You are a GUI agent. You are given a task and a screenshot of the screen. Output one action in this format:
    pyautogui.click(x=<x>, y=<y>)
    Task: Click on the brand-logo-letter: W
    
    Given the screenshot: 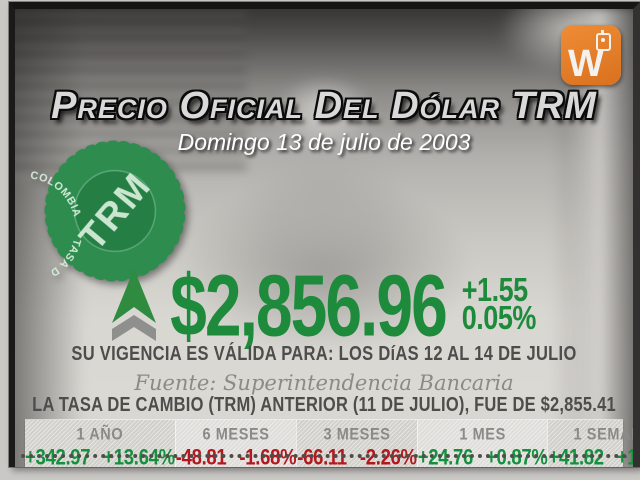 What is the action you would take?
    pyautogui.click(x=586, y=64)
    